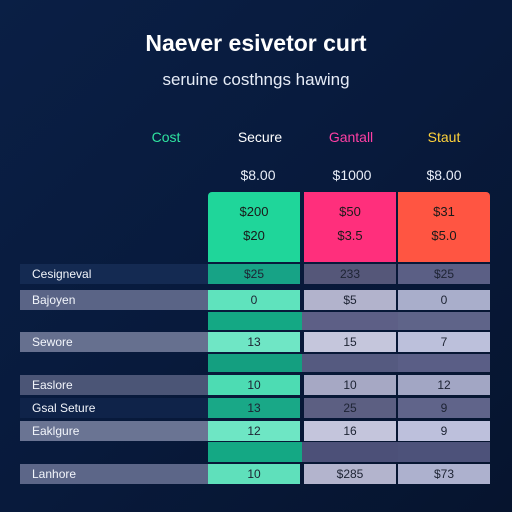 This screenshot has width=512, height=512. I want to click on table-row: Cesigneval $25 233 $25, so click(255, 274).